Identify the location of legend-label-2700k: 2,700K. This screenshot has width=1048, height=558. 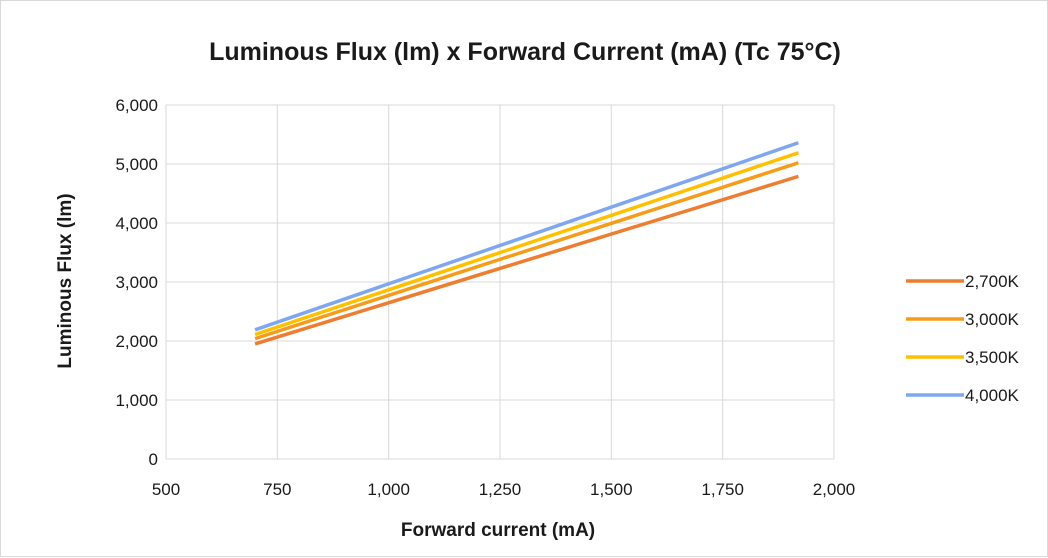
(992, 281).